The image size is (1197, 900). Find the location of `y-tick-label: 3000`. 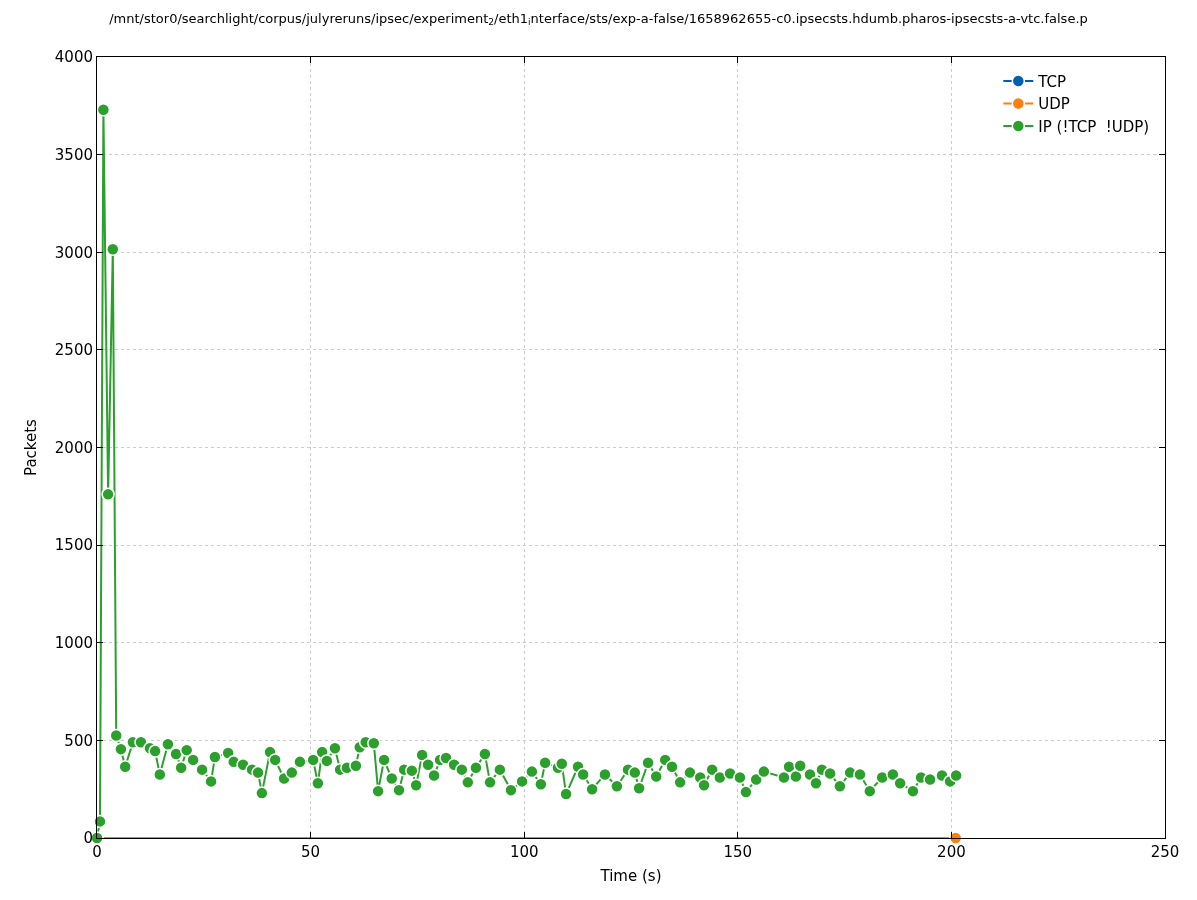

y-tick-label: 3000 is located at coordinates (73, 252).